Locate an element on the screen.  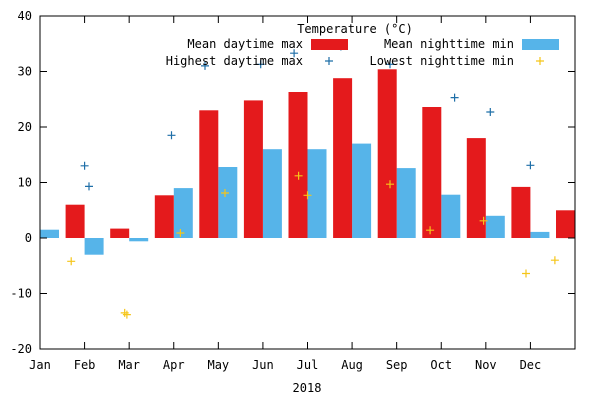
x-axis-title: 2018 is located at coordinates (307, 388).